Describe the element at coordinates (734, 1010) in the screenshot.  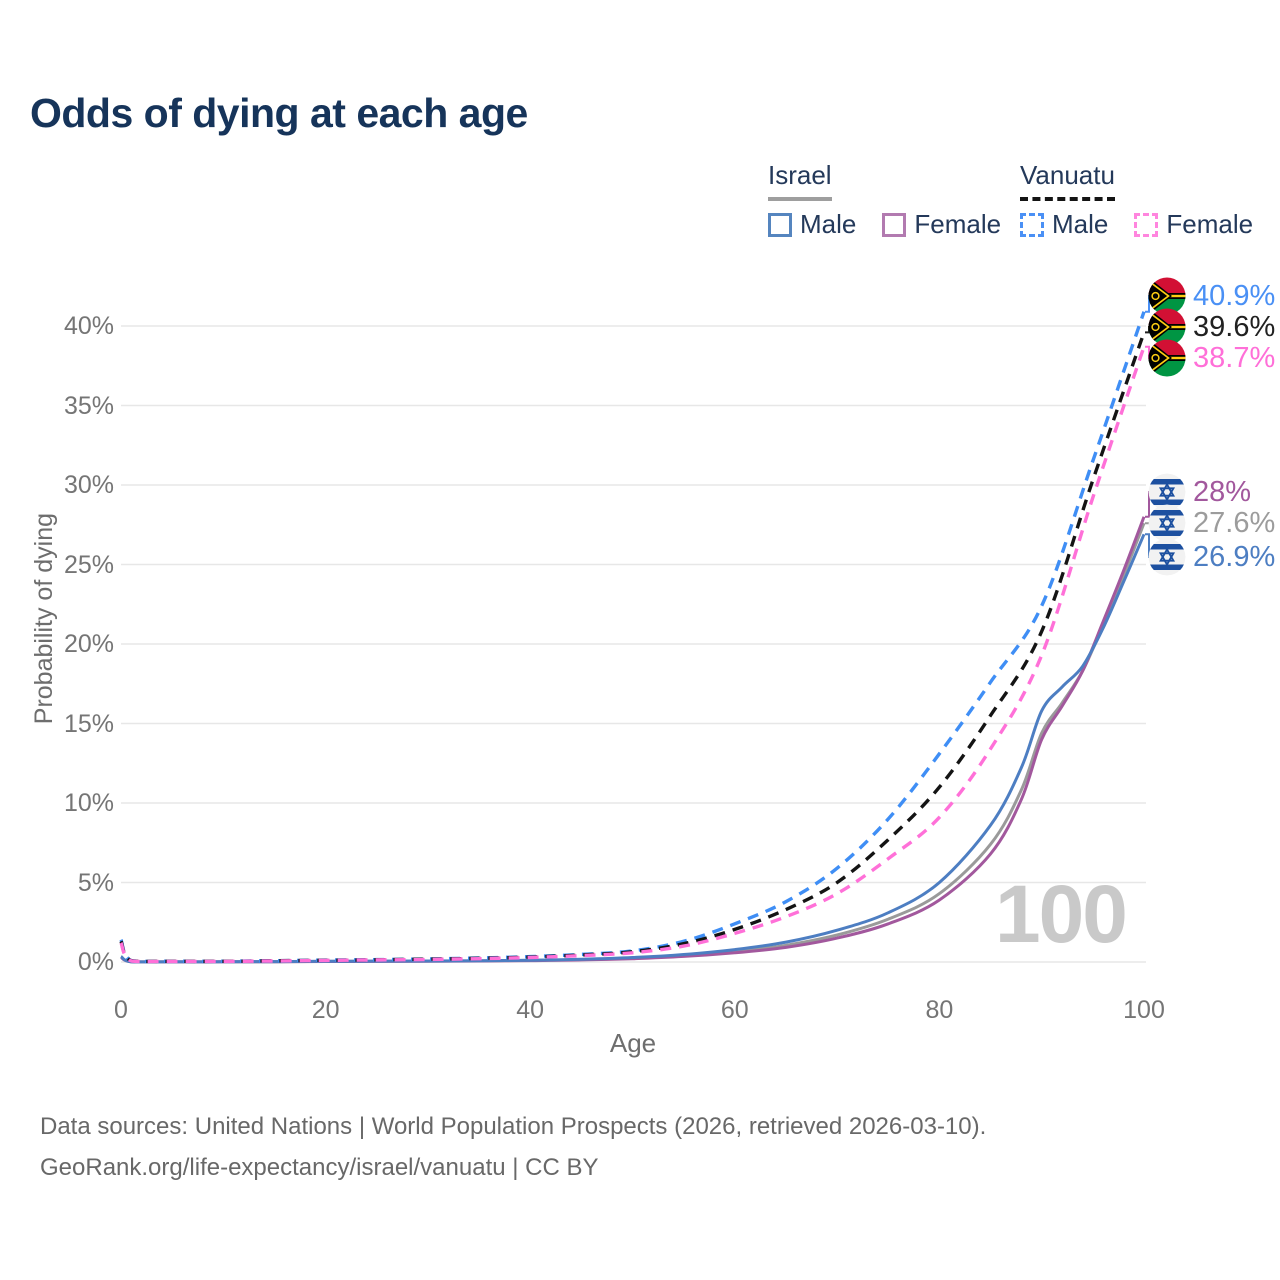
I see `x-tick-label: 60` at that location.